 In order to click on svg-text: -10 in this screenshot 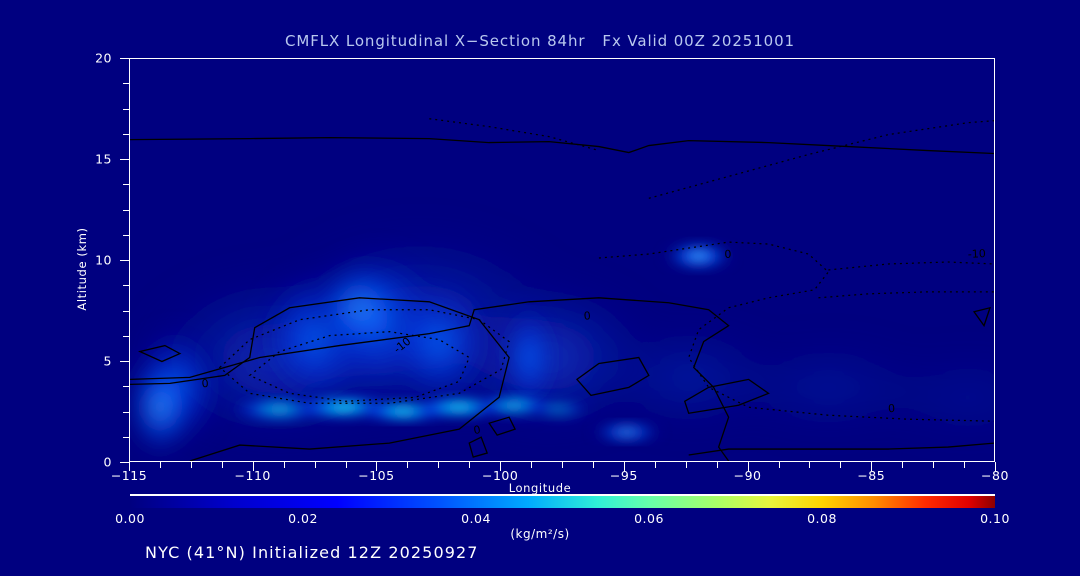, I will do `click(977, 254)`.